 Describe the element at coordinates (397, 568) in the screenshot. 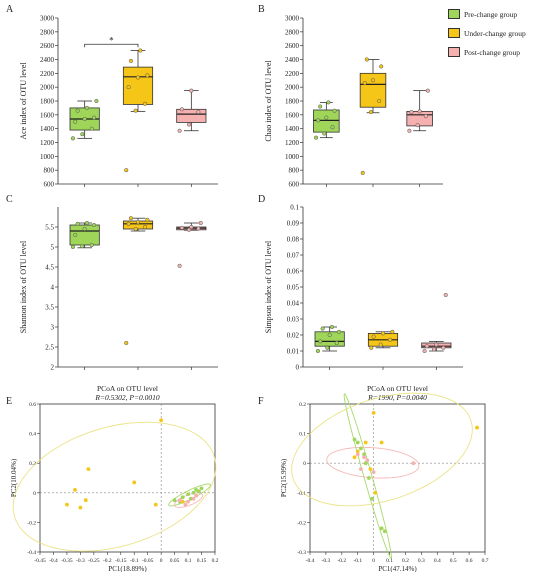

I see `x-axis-label: PC1(47.14%)` at that location.